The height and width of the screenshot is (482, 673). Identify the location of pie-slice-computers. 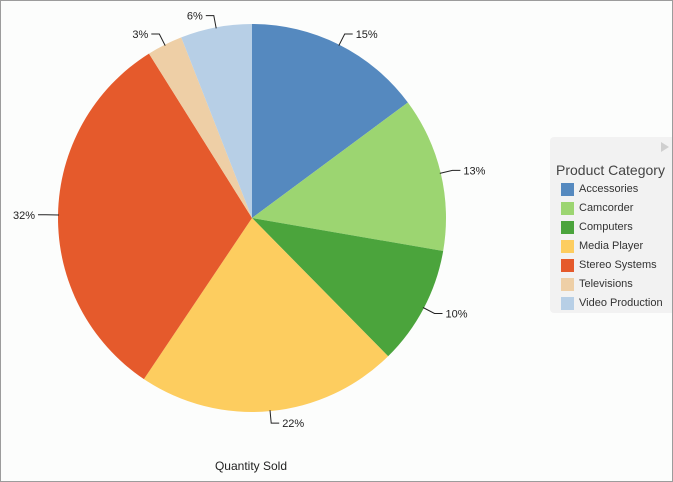
(348, 287).